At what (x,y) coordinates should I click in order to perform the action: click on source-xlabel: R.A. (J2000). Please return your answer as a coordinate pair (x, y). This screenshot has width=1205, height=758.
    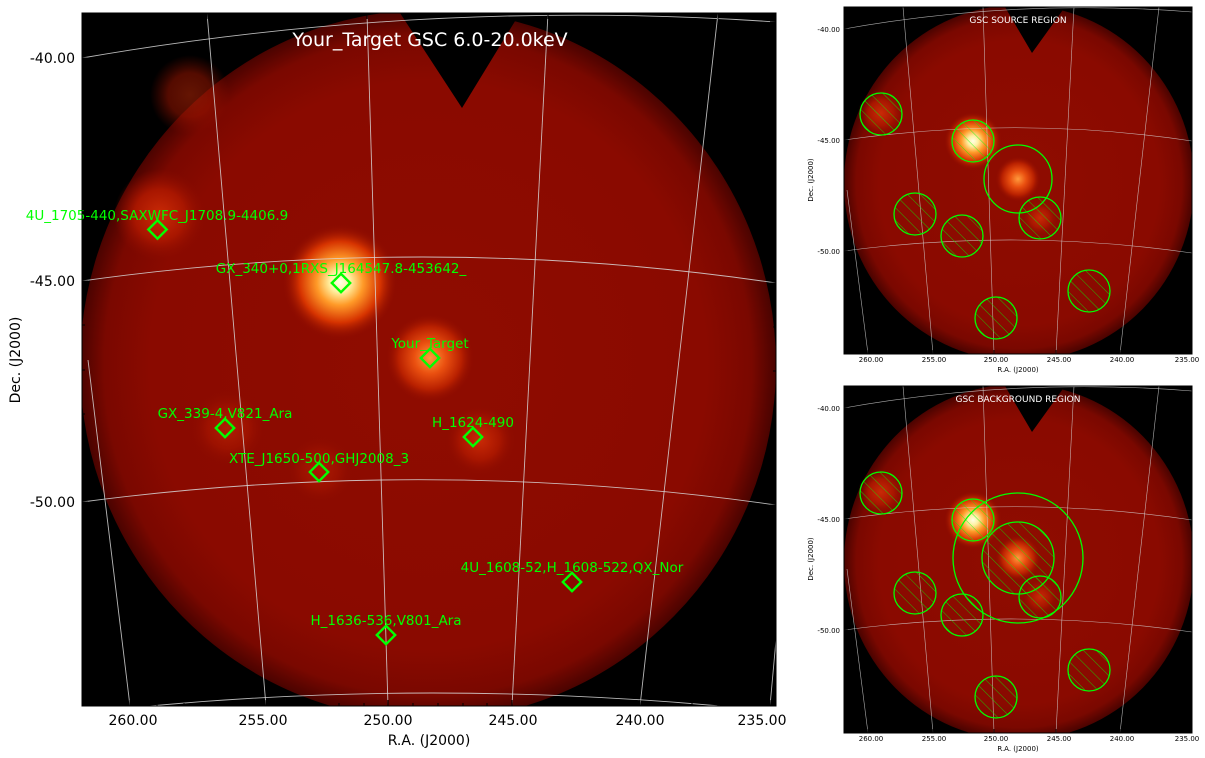
    Looking at the image, I should click on (1018, 370).